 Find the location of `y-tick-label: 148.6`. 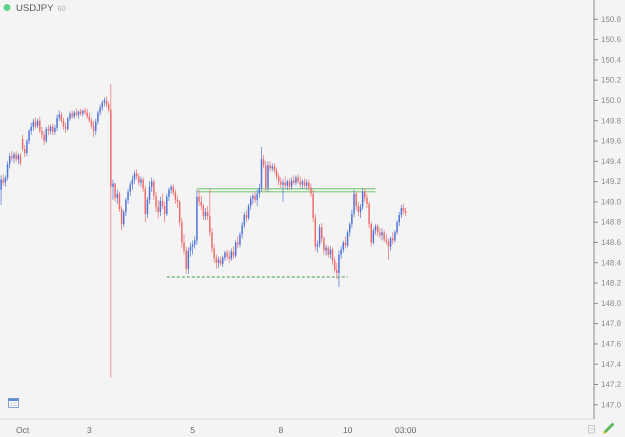

y-tick-label: 148.6 is located at coordinates (611, 243).